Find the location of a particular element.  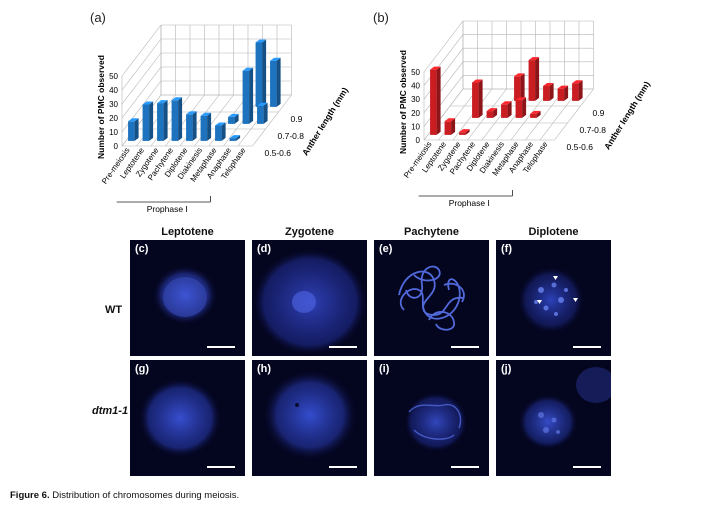

micrograph-e: (e) is located at coordinates (431, 298).